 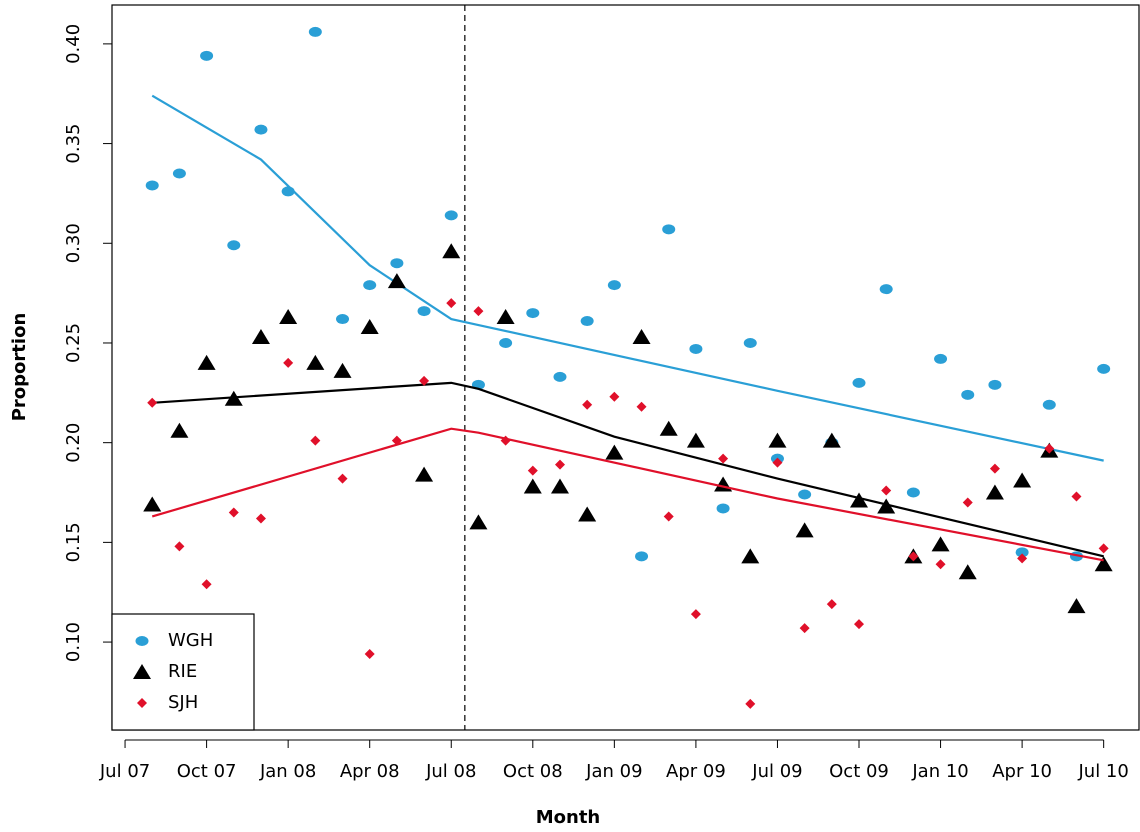 What do you see at coordinates (19, 367) in the screenshot?
I see `y-axis-label: Proportion` at bounding box center [19, 367].